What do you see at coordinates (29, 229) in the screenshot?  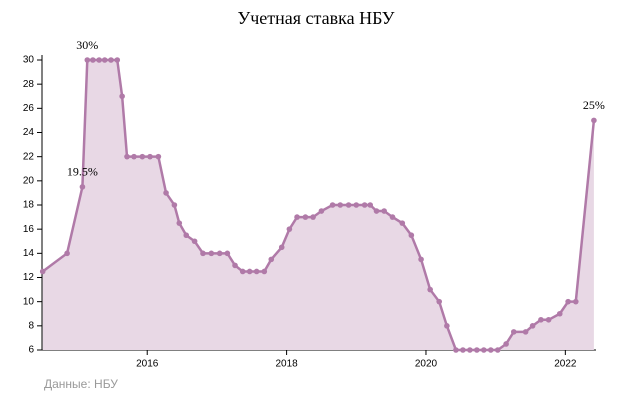 I see `y-tick-label: 16` at bounding box center [29, 229].